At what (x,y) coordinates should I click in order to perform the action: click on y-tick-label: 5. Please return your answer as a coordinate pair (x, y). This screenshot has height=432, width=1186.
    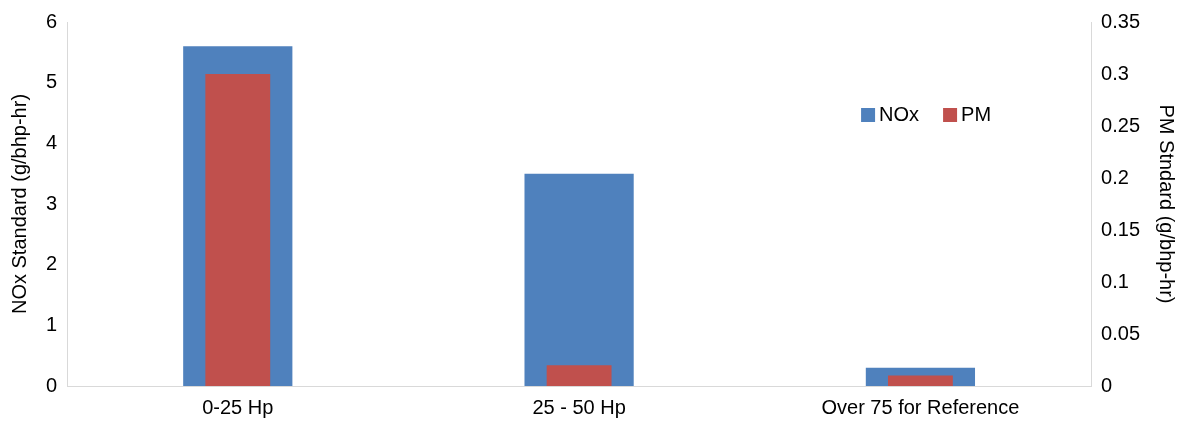
    Looking at the image, I should click on (52, 81).